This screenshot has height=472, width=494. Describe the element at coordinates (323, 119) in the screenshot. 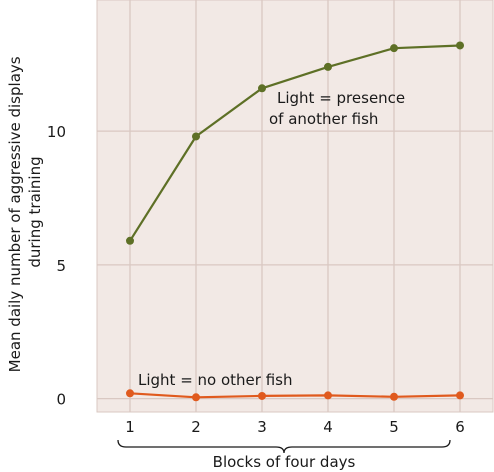

I see `series-label-presence-line-2: of another fish` at that location.